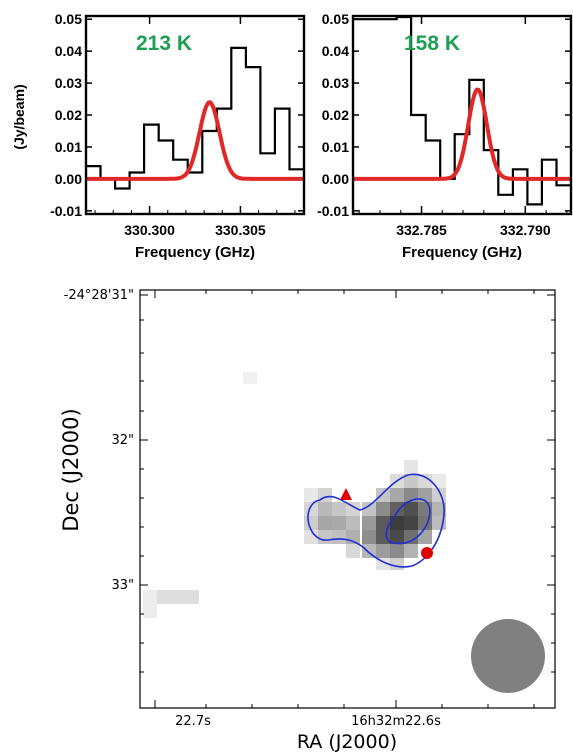 The height and width of the screenshot is (753, 573). Describe the element at coordinates (335, 147) in the screenshot. I see `right-y-tick-label: 0.01` at that location.